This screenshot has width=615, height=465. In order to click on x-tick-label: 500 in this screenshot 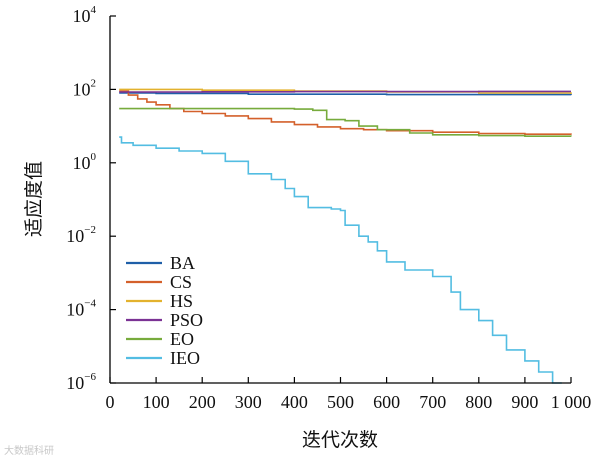, I will do `click(340, 402)`.